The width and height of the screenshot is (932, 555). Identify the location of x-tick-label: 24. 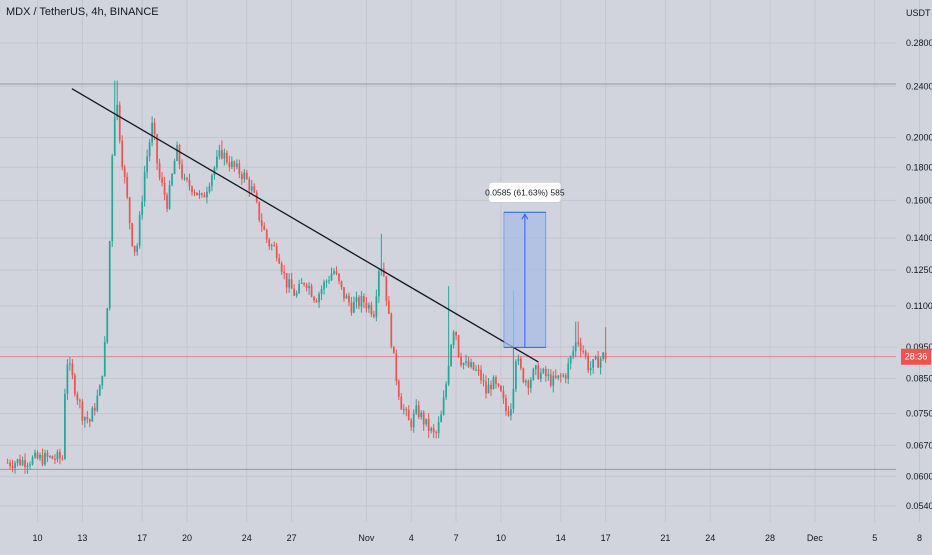
(710, 538).